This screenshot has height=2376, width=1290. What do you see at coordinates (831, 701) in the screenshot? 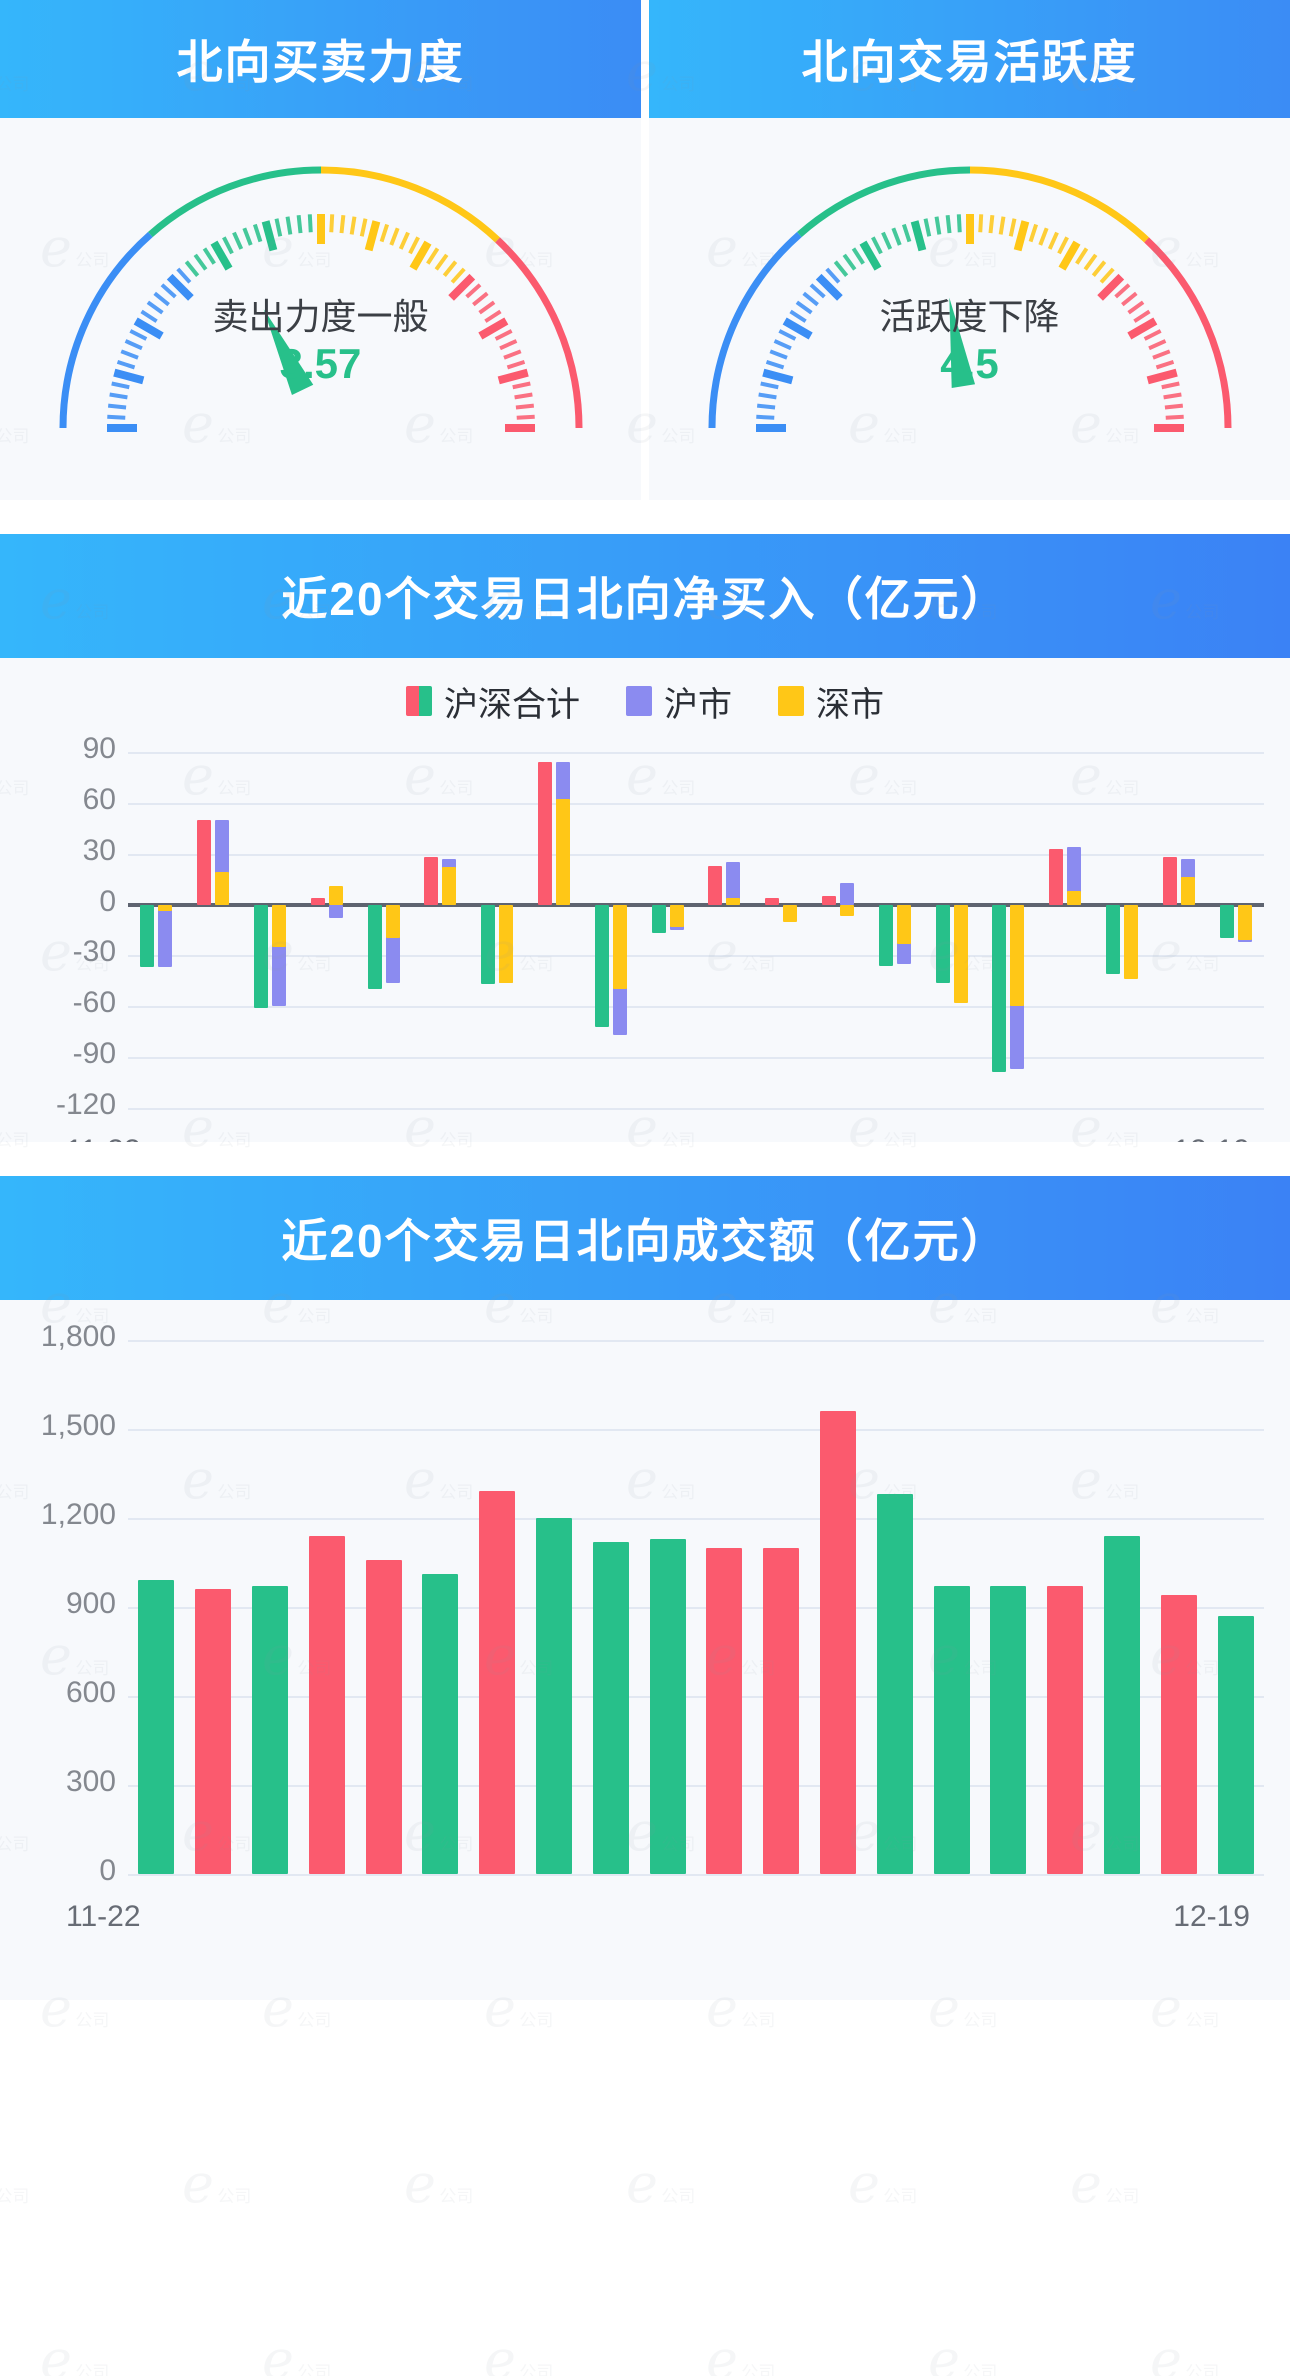
I see `legend-item-sz: 深市` at bounding box center [831, 701].